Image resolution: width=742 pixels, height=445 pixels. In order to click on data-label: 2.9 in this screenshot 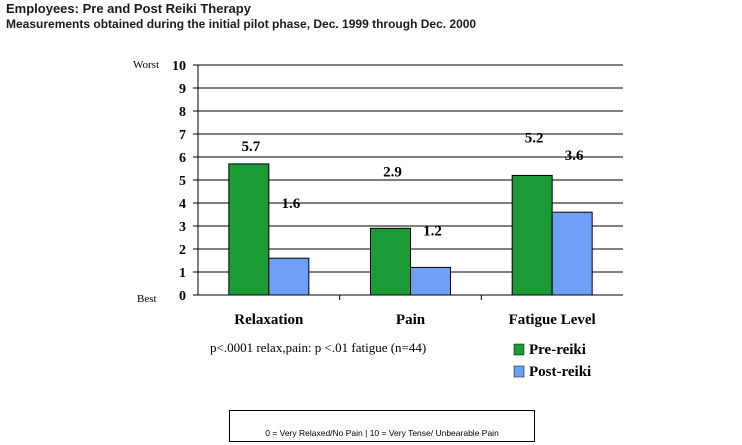, I will do `click(392, 172)`.